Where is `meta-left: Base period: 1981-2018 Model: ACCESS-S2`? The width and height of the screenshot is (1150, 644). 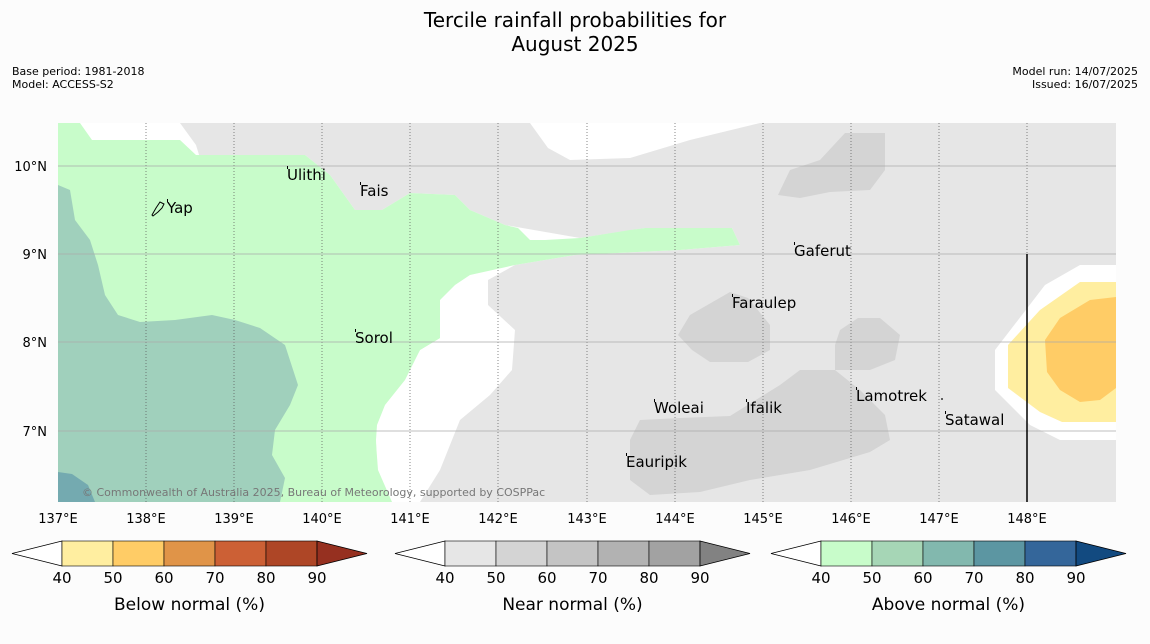 meta-left: Base period: 1981-2018 Model: ACCESS-S2 is located at coordinates (78, 78).